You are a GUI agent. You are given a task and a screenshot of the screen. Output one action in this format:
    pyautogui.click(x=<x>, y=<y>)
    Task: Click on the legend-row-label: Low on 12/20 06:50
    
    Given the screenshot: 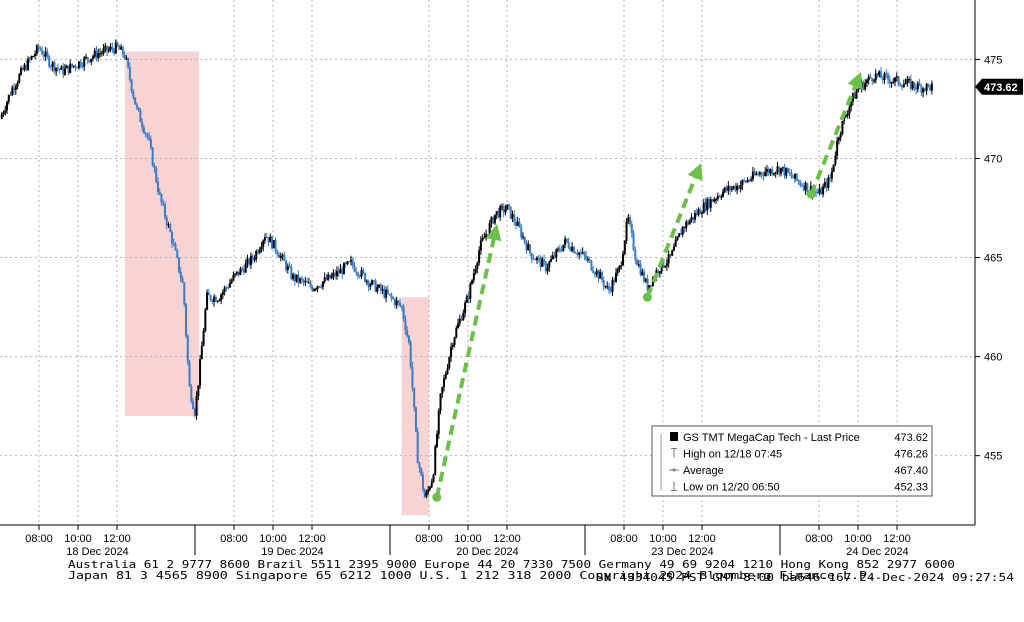 What is the action you would take?
    pyautogui.click(x=731, y=488)
    